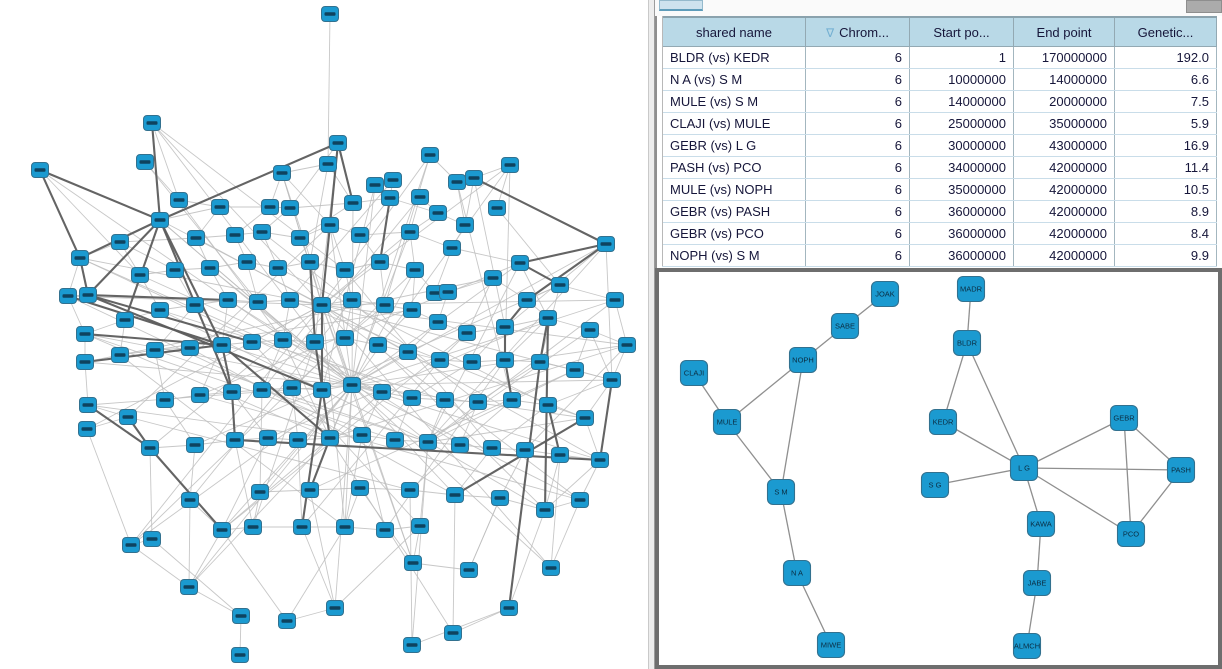  Describe the element at coordinates (961, 101) in the screenshot. I see `cell-value: 14000000` at that location.